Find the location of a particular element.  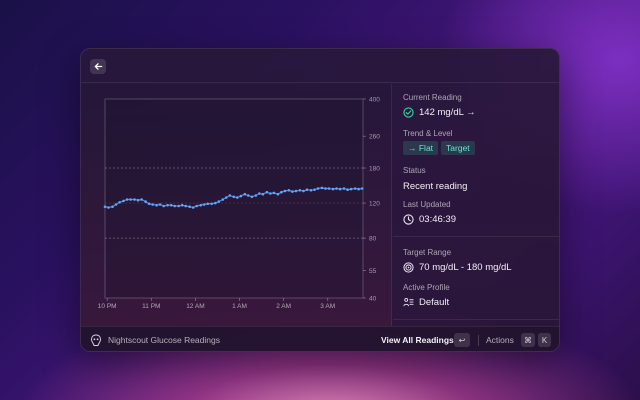

x-tick-label: 12 AM is located at coordinates (195, 306).